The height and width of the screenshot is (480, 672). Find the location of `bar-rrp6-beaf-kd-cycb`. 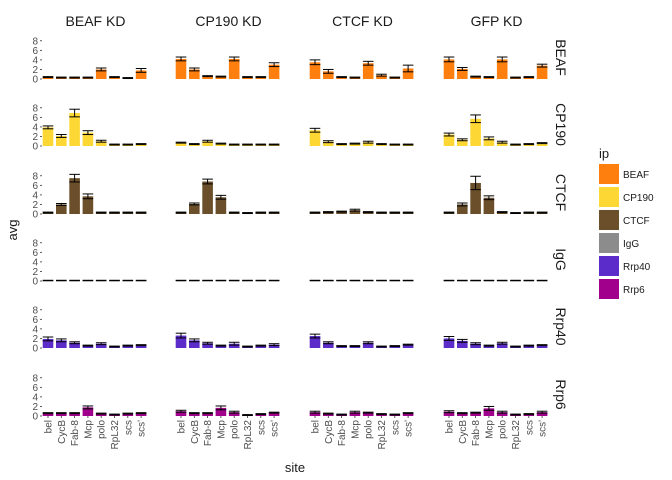

bar-rrp6-beaf-kd-cycb is located at coordinates (61, 414).